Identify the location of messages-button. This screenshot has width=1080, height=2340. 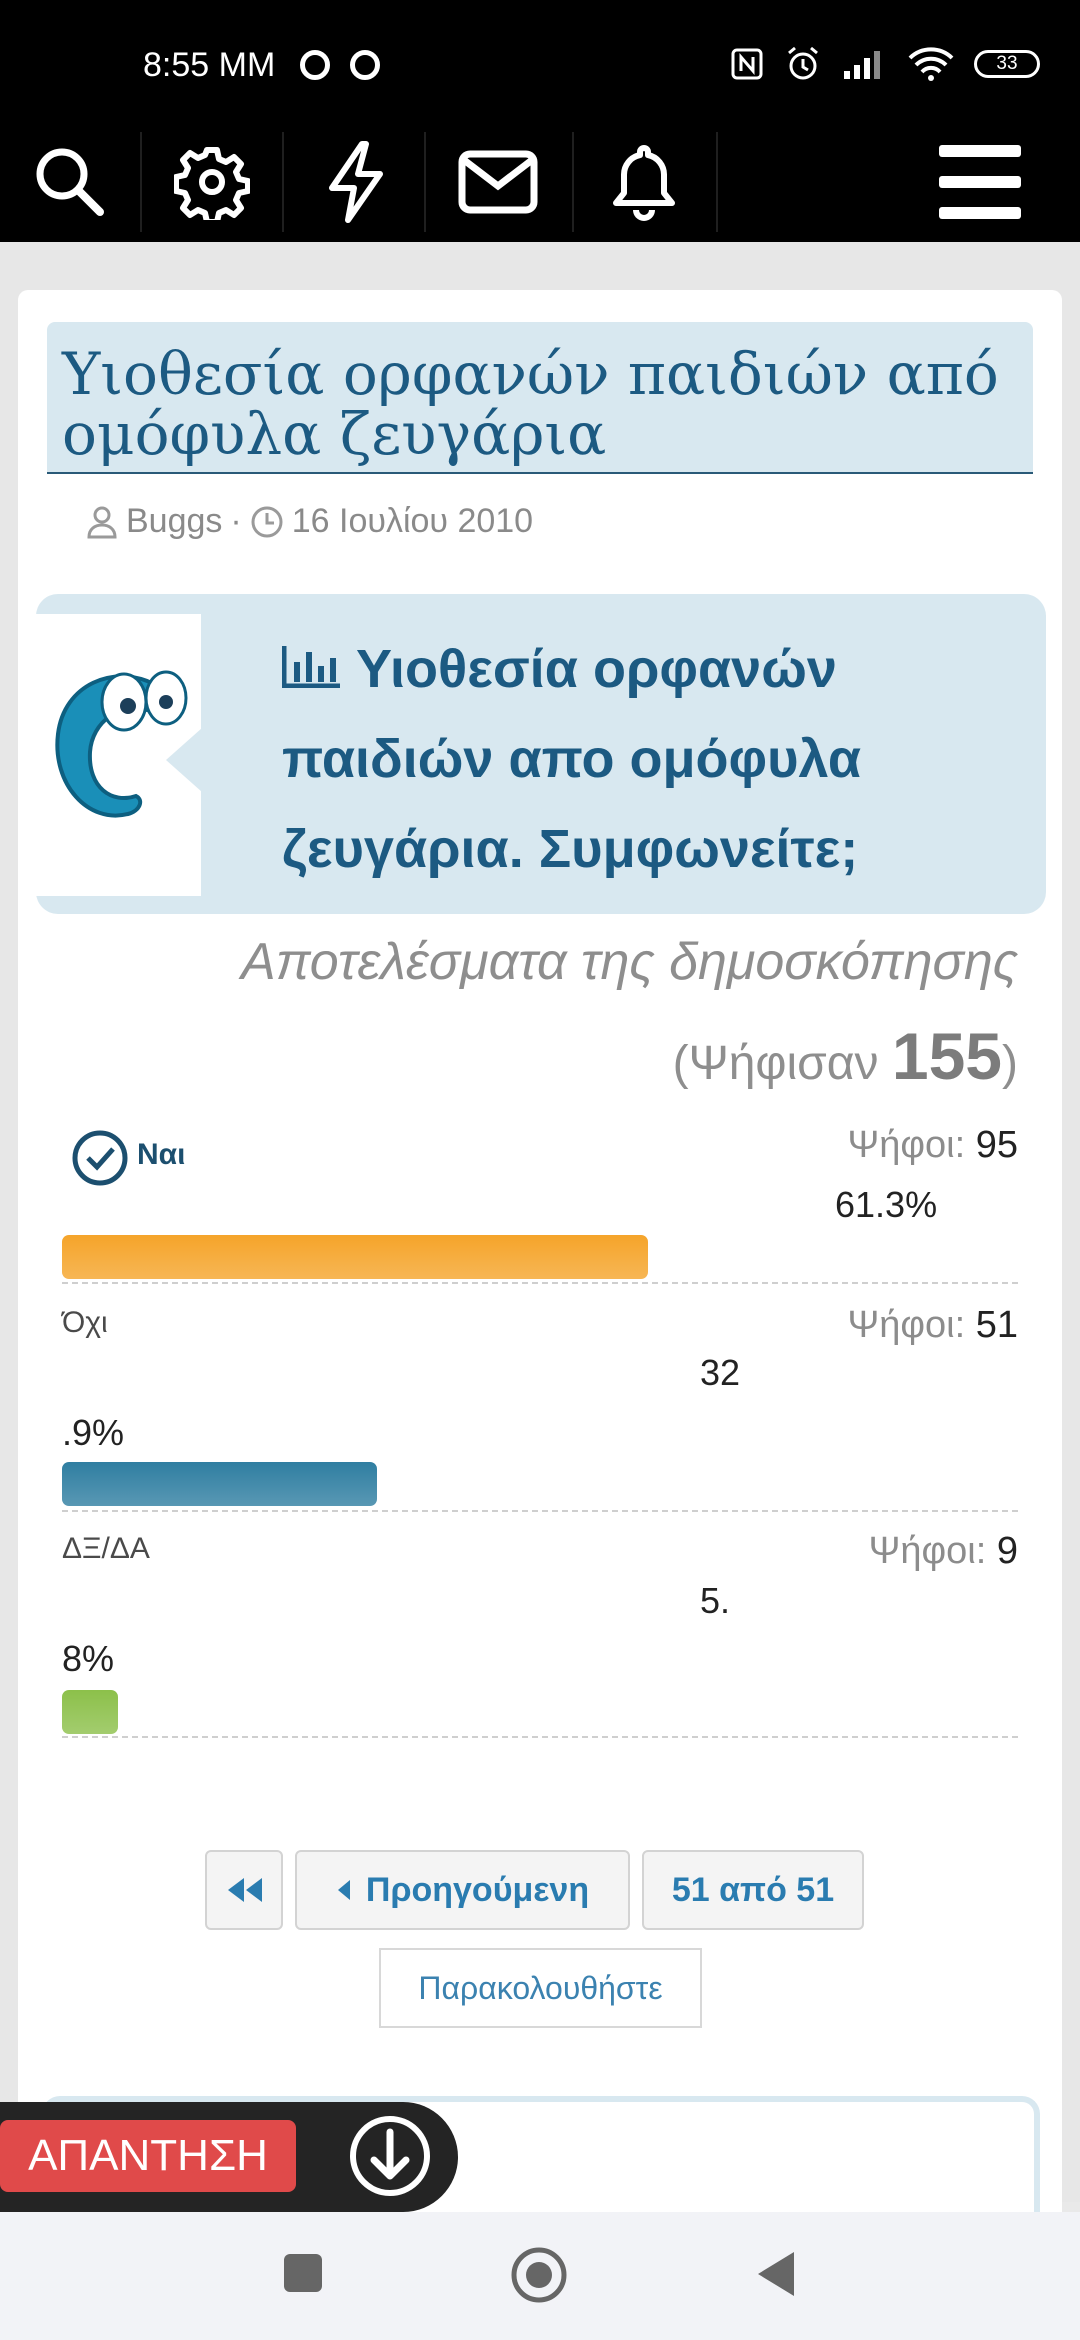
(498, 182).